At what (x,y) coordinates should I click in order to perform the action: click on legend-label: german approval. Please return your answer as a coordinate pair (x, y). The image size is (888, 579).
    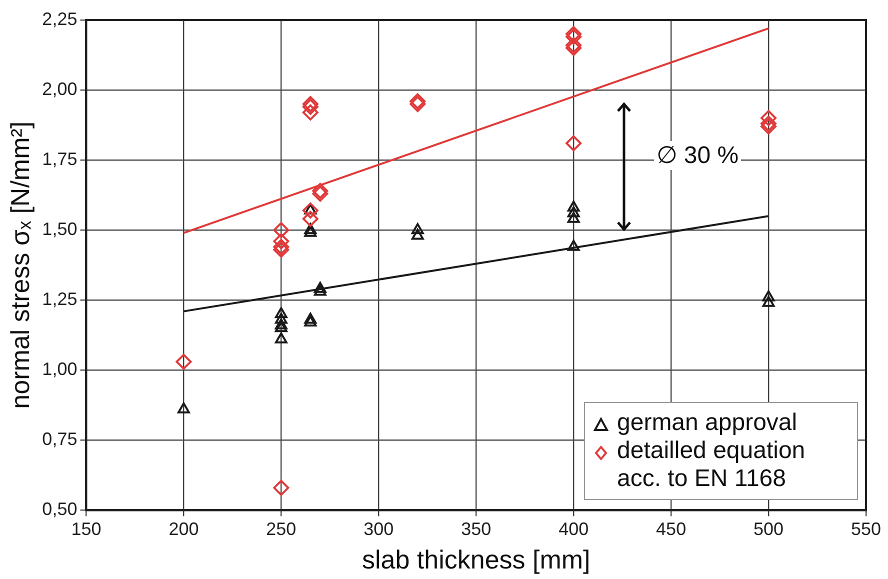
    Looking at the image, I should click on (707, 423).